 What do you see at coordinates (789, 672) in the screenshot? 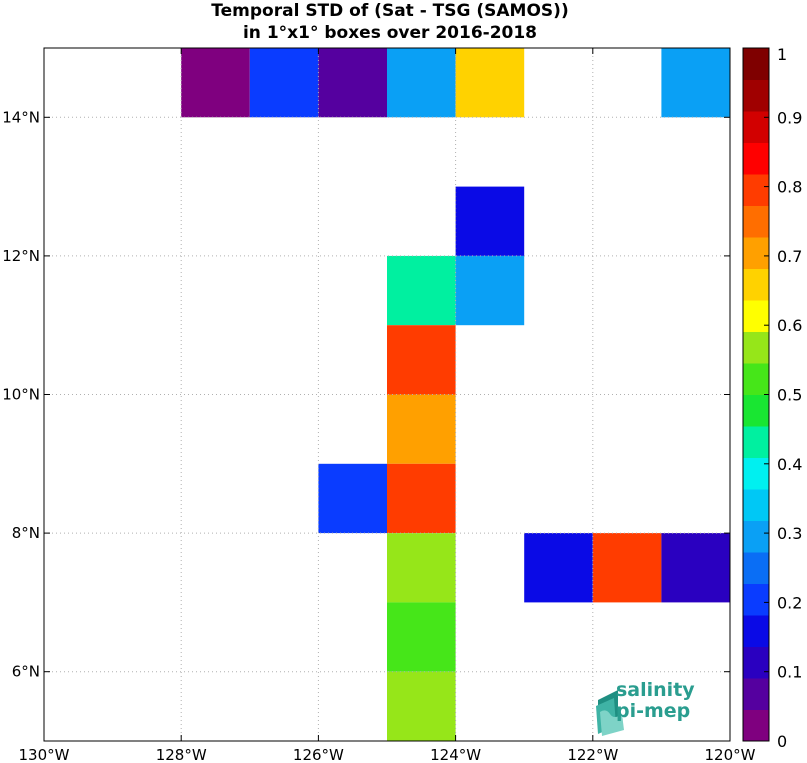
I see `colorbar-tick-label-1: 0.1` at bounding box center [789, 672].